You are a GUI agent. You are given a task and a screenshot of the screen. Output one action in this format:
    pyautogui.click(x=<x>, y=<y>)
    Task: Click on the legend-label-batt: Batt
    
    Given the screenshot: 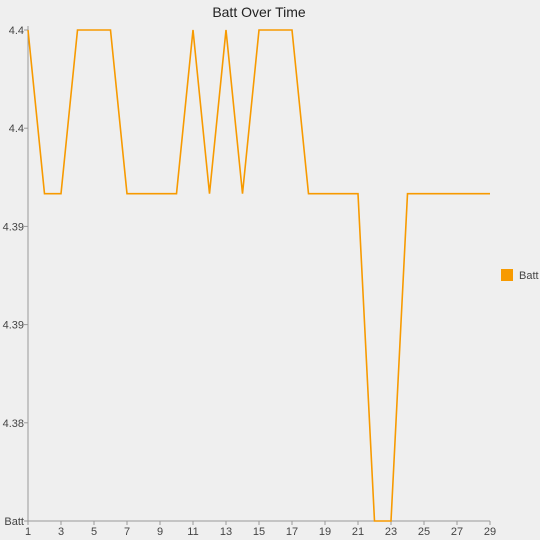 What is the action you would take?
    pyautogui.click(x=529, y=276)
    